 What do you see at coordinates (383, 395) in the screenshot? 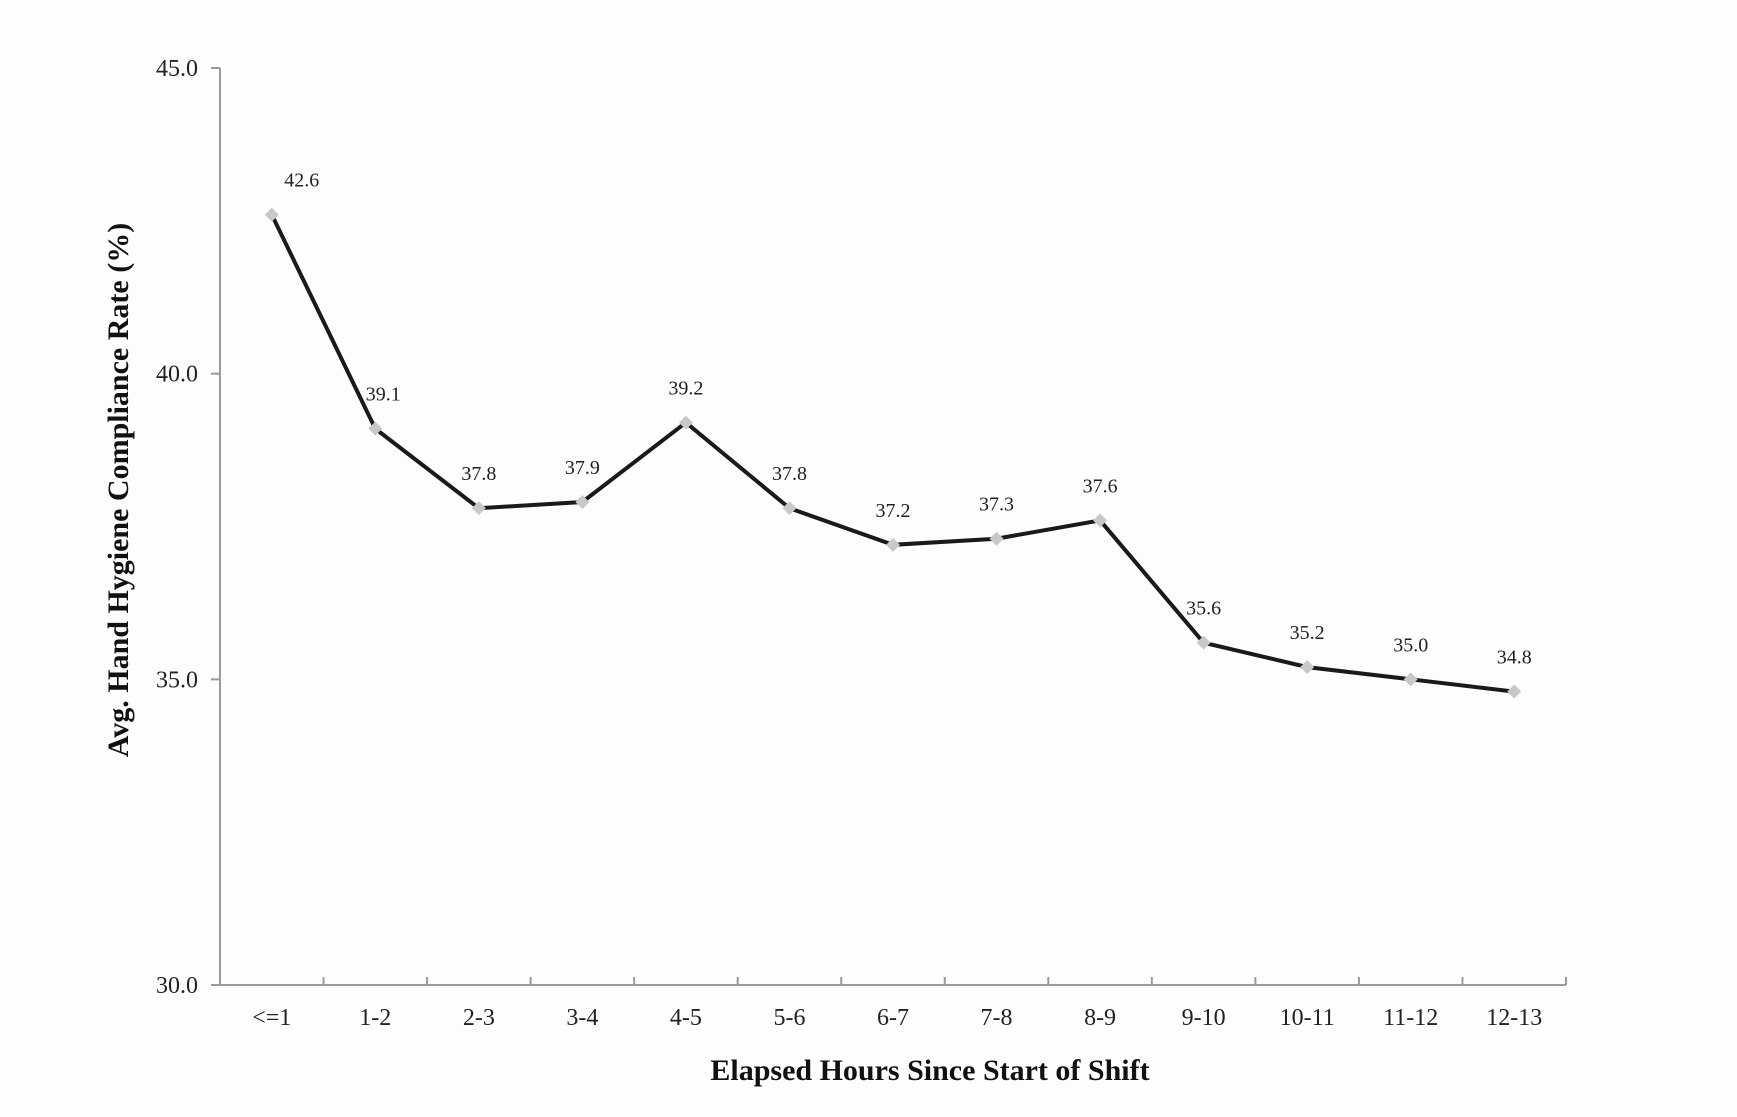
I see `data-label: 39.1` at bounding box center [383, 395].